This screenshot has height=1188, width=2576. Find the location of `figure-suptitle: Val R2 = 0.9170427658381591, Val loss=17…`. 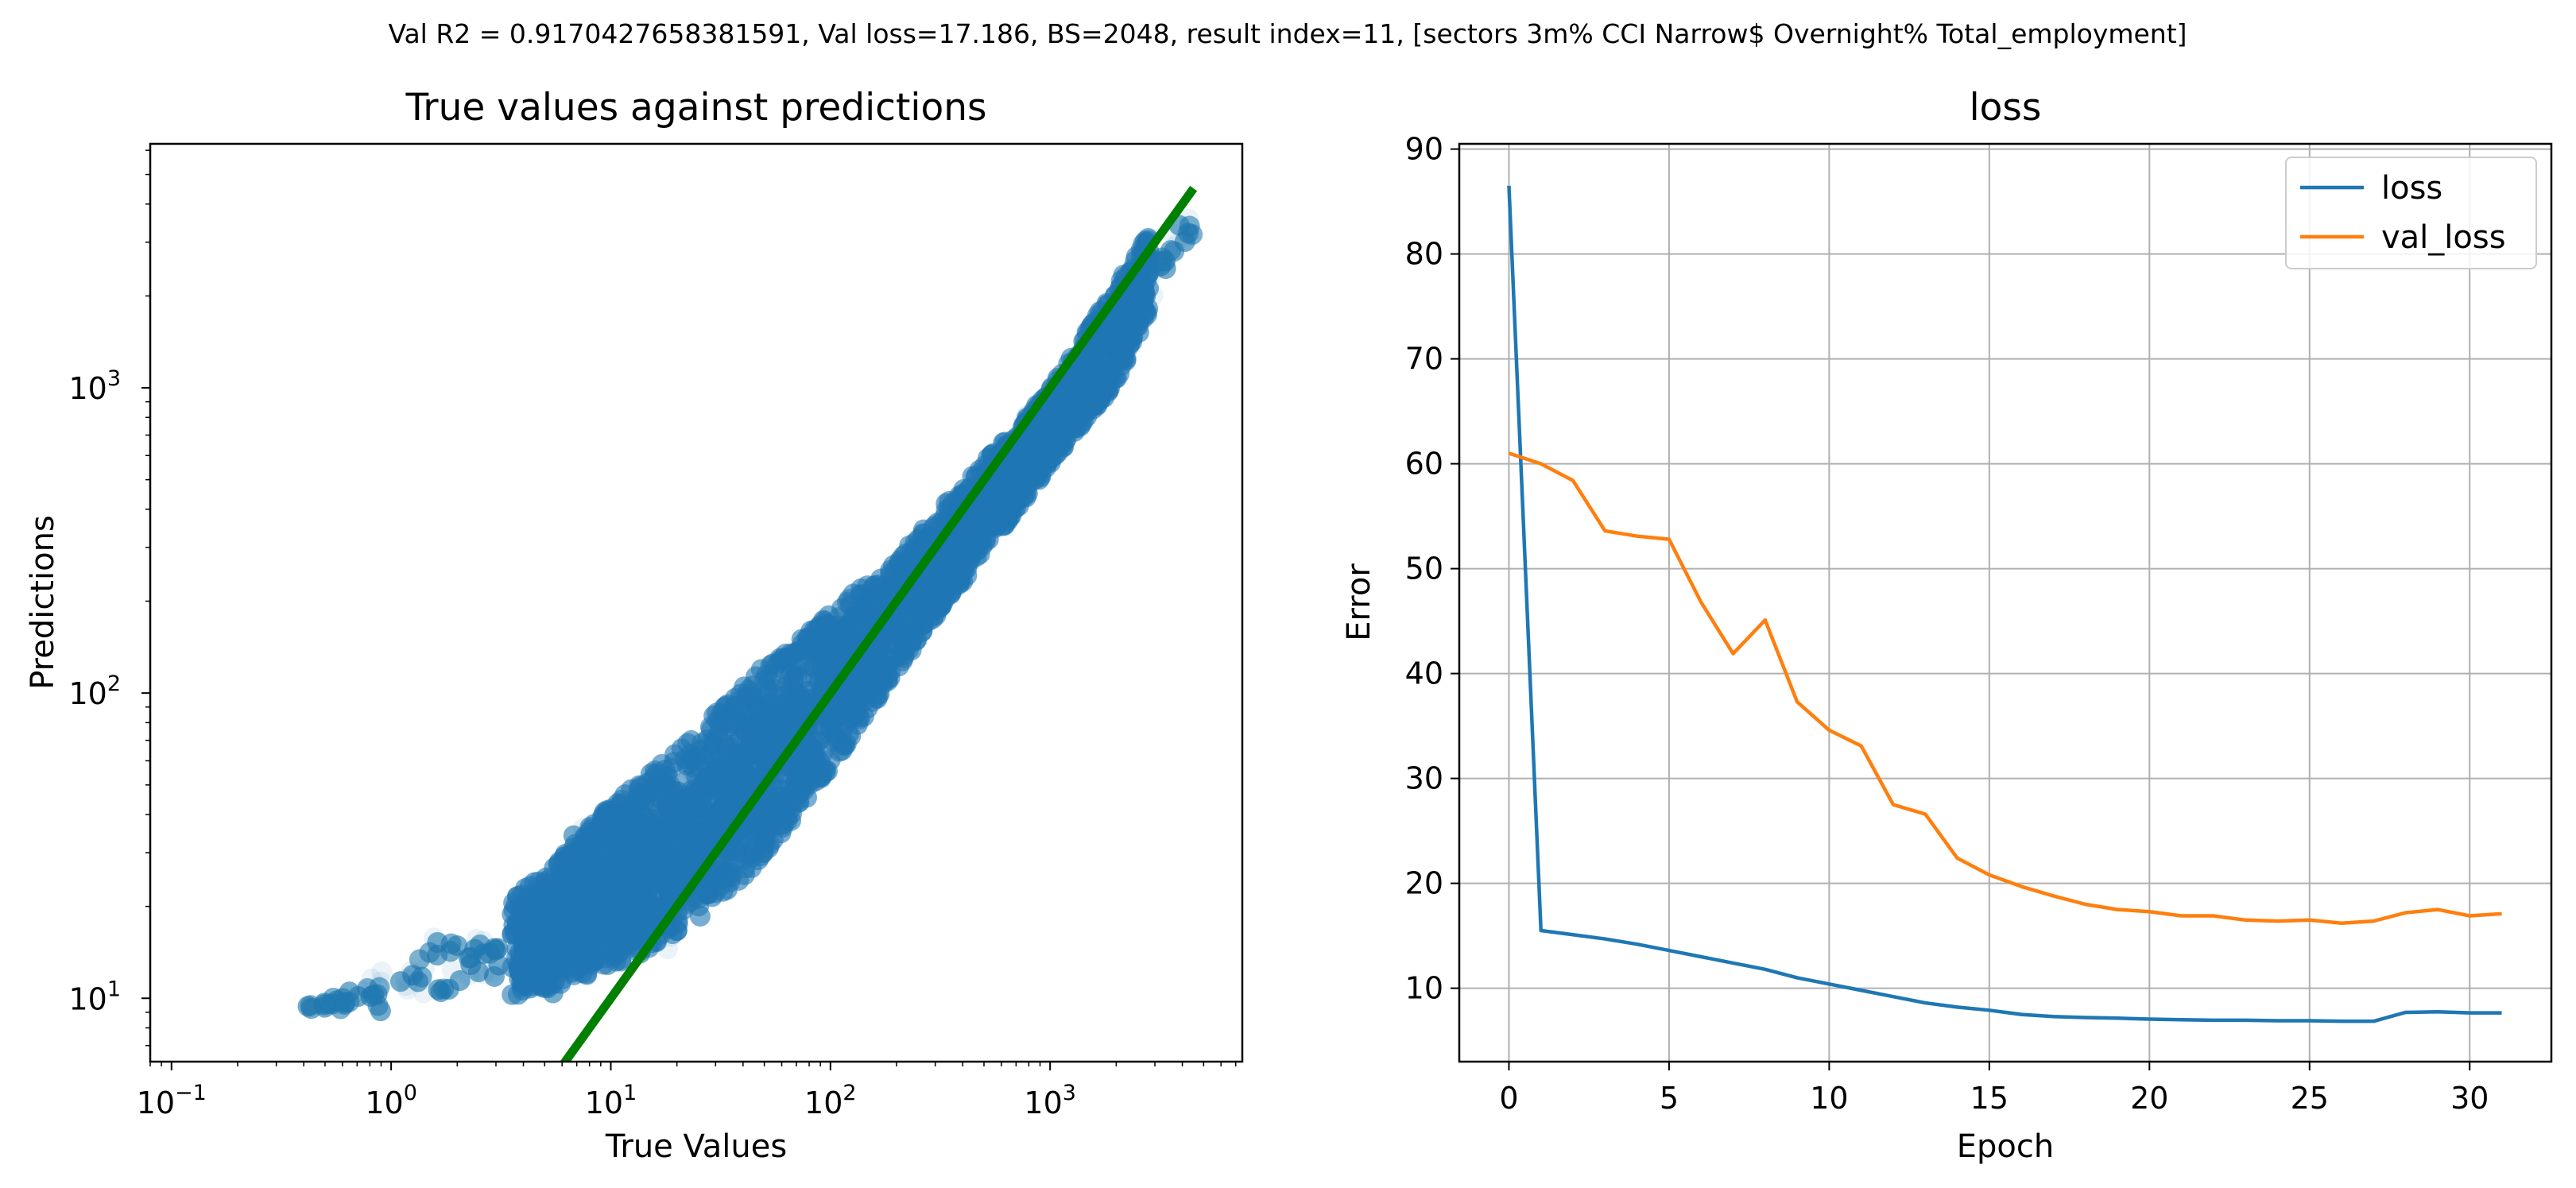

figure-suptitle: Val R2 = 0.9170427658381591, Val loss=17… is located at coordinates (1287, 33).